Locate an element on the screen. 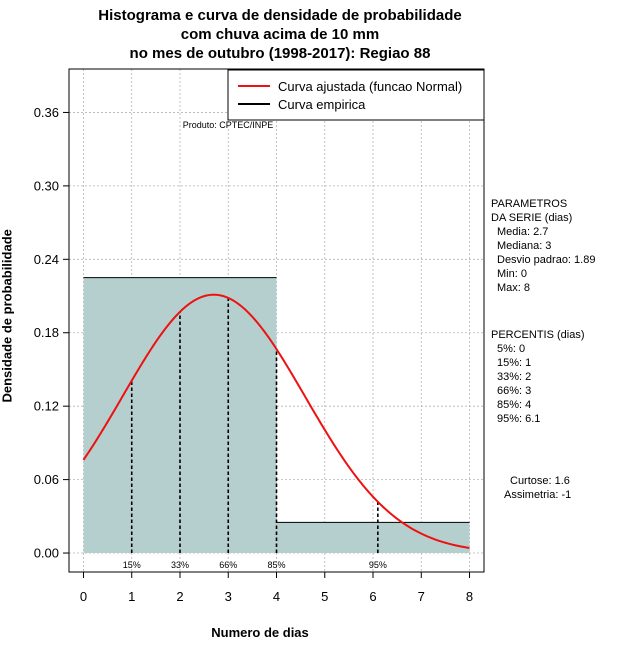 The image size is (640, 660). title-line-2: com chuva acima de 10 mm is located at coordinates (280, 34).